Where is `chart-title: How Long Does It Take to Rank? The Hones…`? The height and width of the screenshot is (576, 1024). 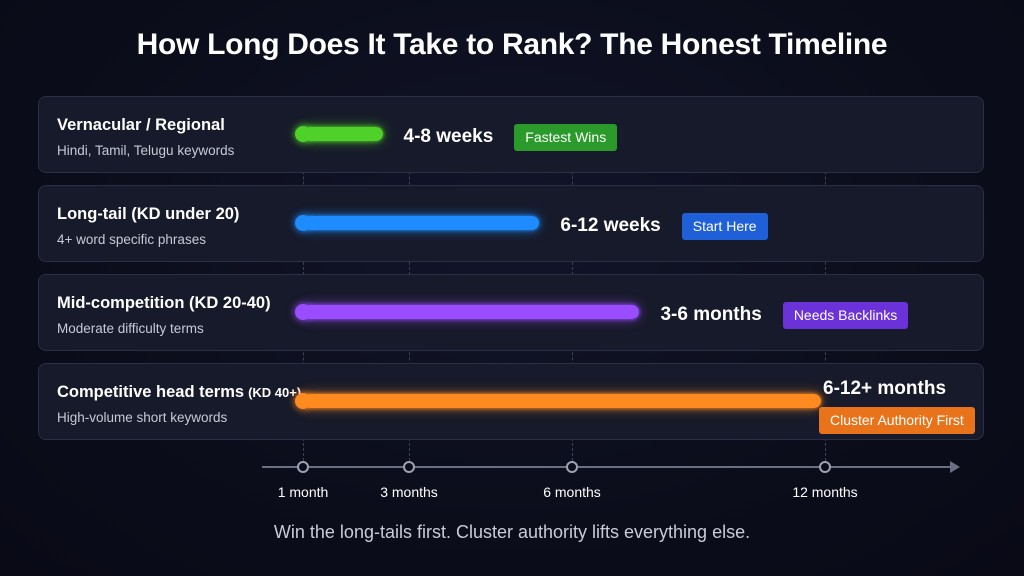
chart-title: How Long Does It Take to Rank? The Hones… is located at coordinates (512, 44).